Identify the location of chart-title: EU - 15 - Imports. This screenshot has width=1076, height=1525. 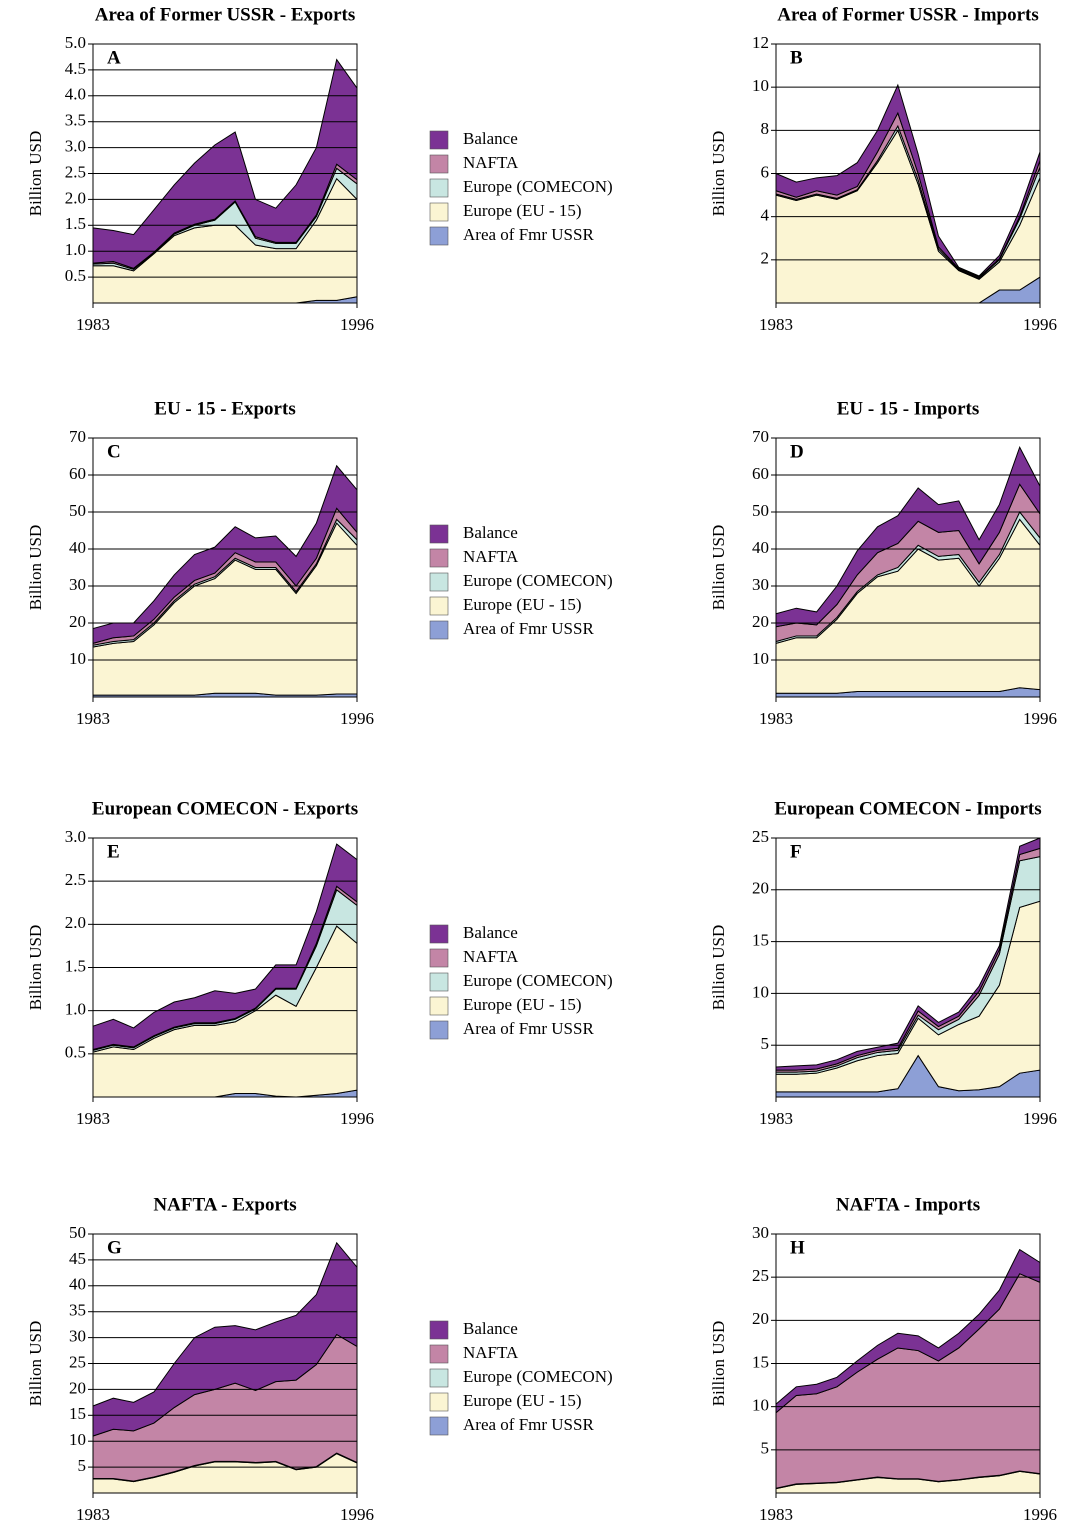
(908, 408).